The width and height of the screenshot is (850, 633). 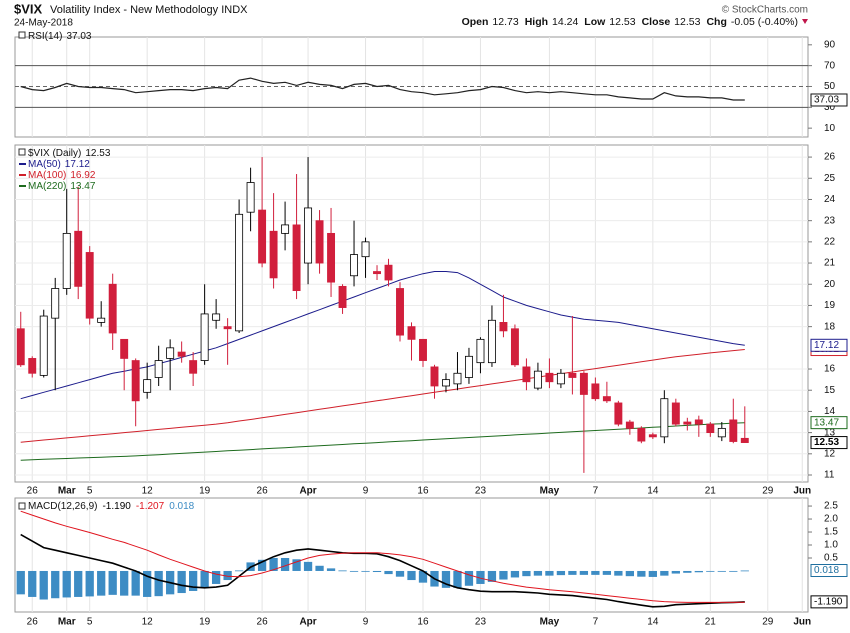 I want to click on legend-value: 13.47, so click(x=82, y=186).